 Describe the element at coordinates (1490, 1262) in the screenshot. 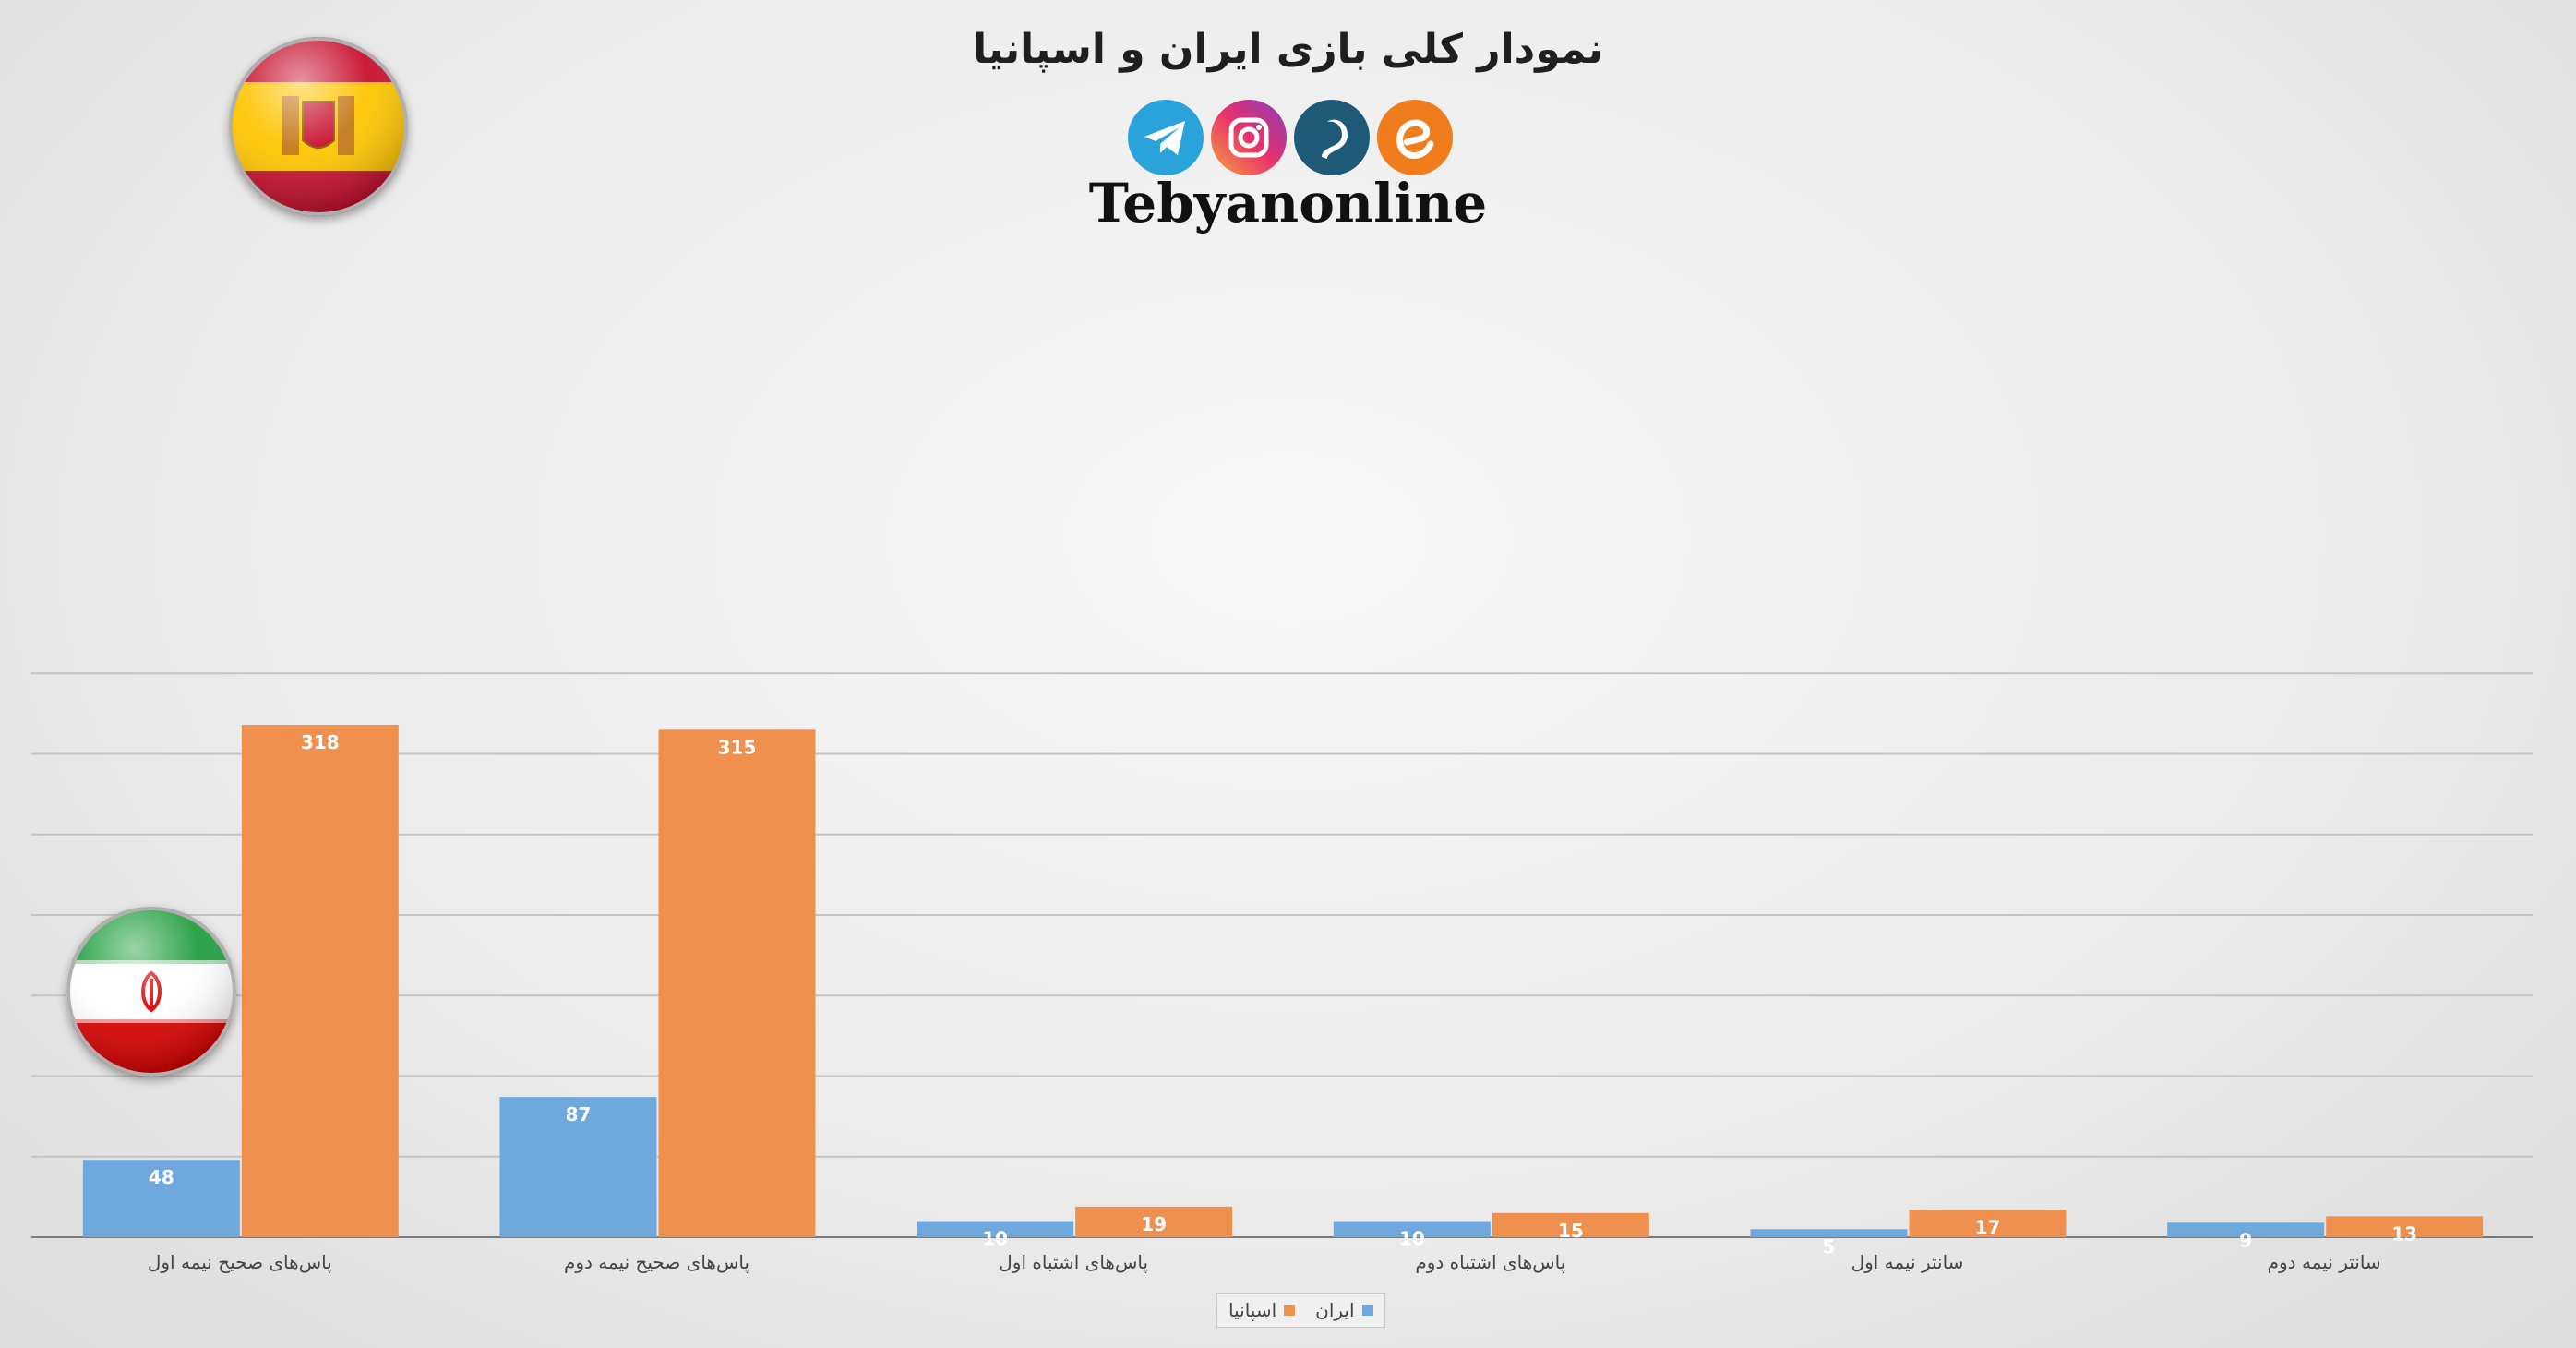

I see `x-tick-label: پاس‌های اشتباه دوم` at that location.